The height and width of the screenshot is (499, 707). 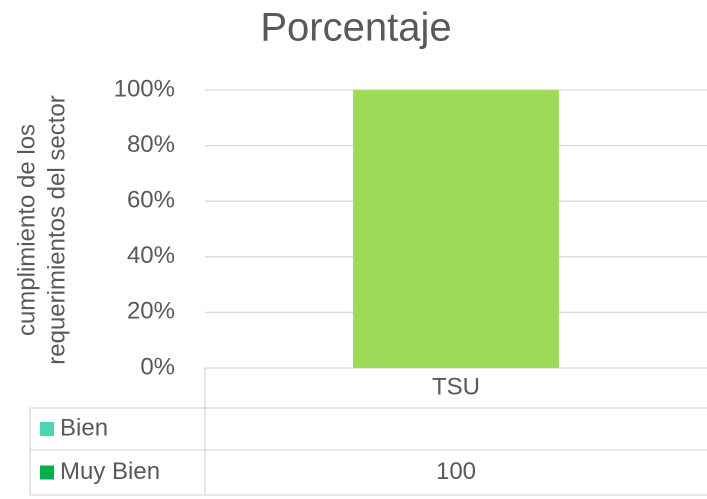 I want to click on y-tick-label: 60%, so click(x=151, y=200).